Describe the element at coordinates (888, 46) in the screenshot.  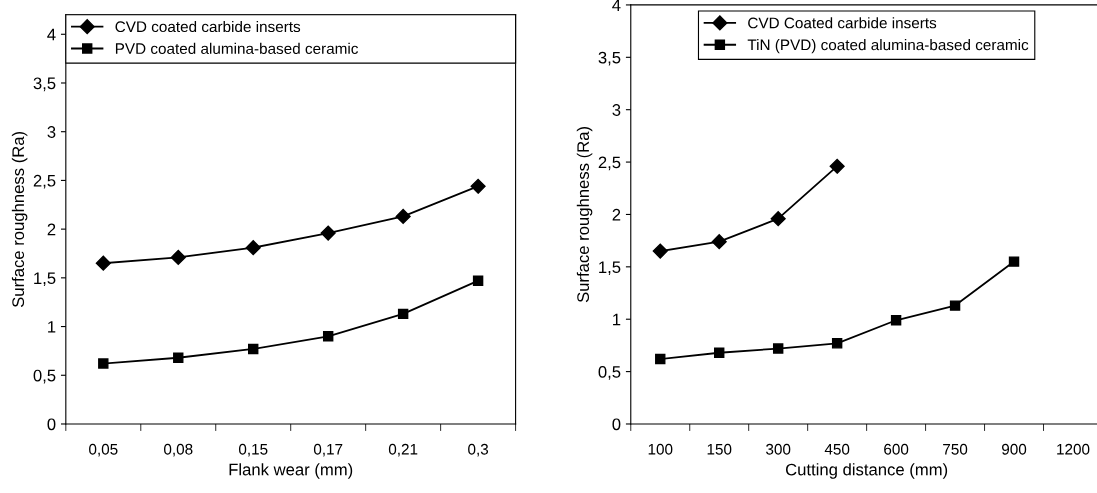
I see `legend-label: TiN (PVD) coated alumina-based ceramic` at that location.